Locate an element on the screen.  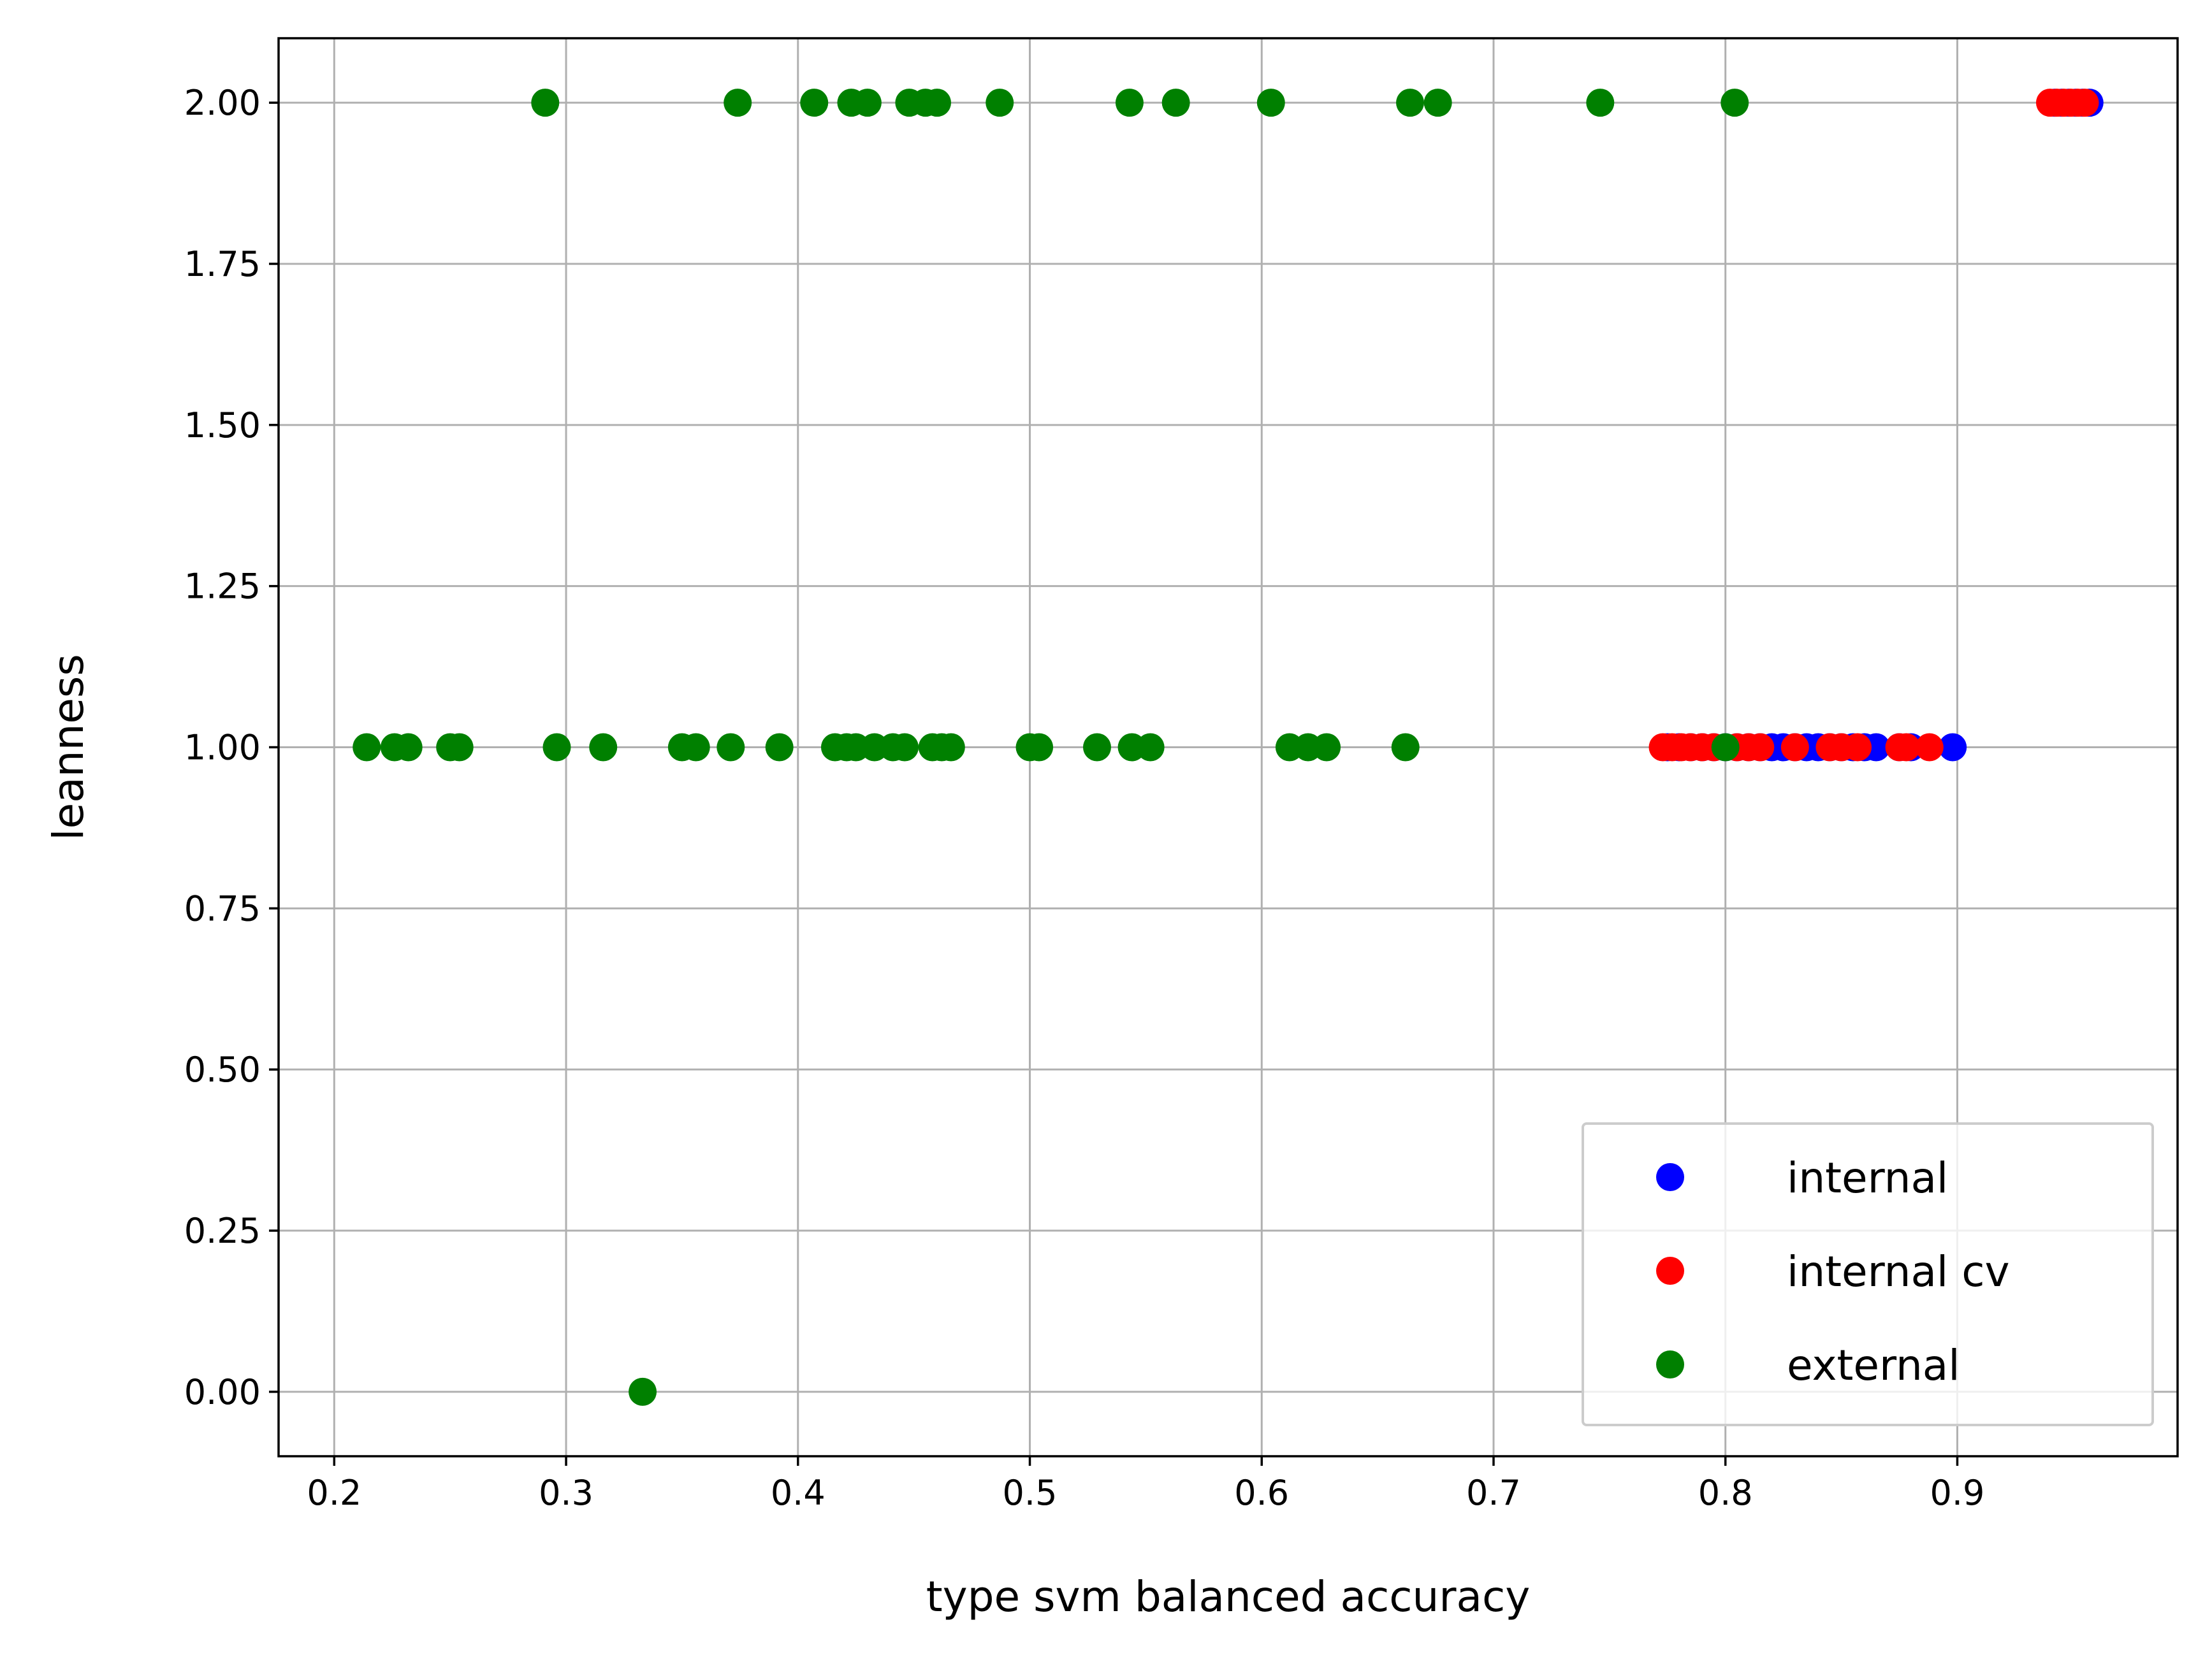
y-tick-label: 0.00 is located at coordinates (222, 1392).